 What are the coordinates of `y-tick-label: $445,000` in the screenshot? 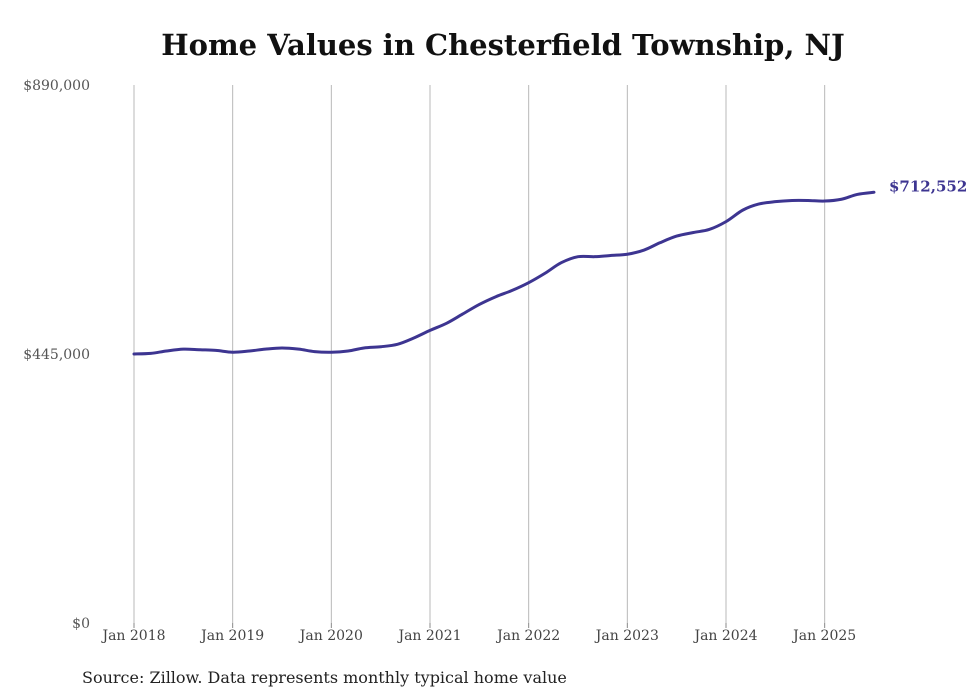 It's located at (56, 355).